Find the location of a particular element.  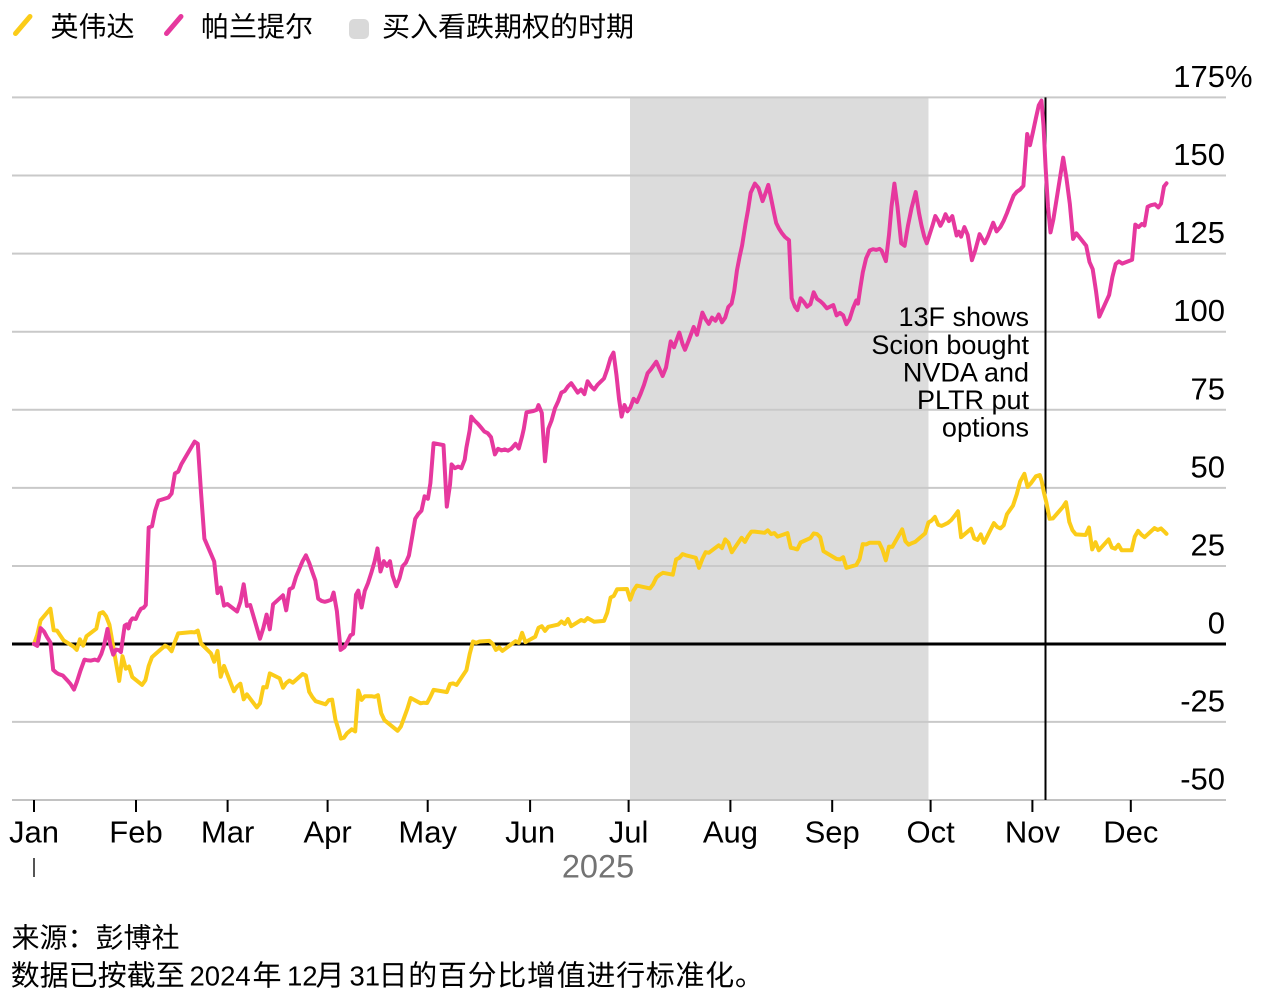

svg-text: NVDA and is located at coordinates (966, 372).